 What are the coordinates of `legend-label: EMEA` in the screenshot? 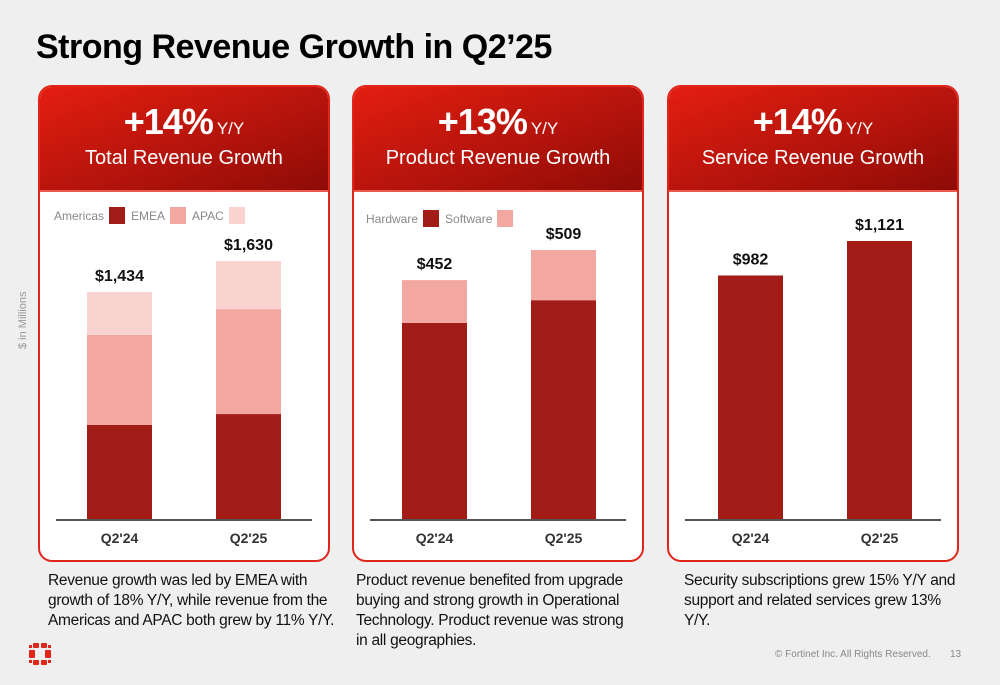 It's located at (148, 215).